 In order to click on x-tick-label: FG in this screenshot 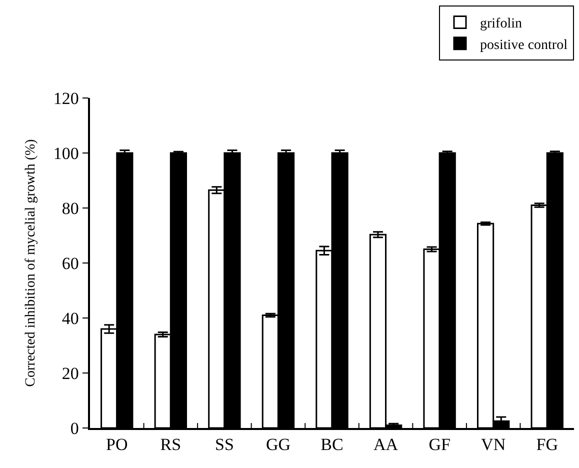, I will do `click(547, 444)`.